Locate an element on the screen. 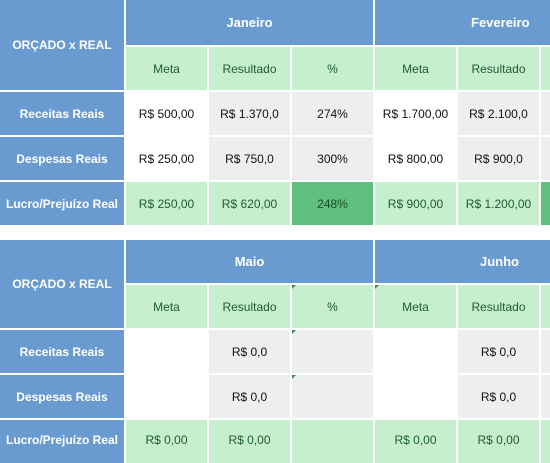 This screenshot has width=550, height=463. cell-percent: 300% is located at coordinates (332, 158).